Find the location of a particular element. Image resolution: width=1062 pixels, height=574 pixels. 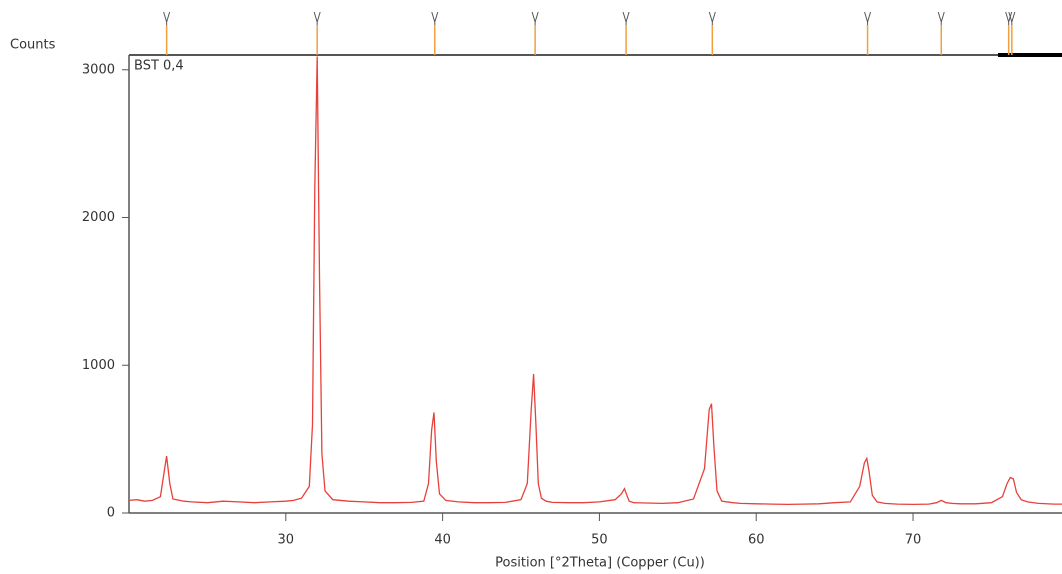

y-tick-label: 0 is located at coordinates (111, 513).